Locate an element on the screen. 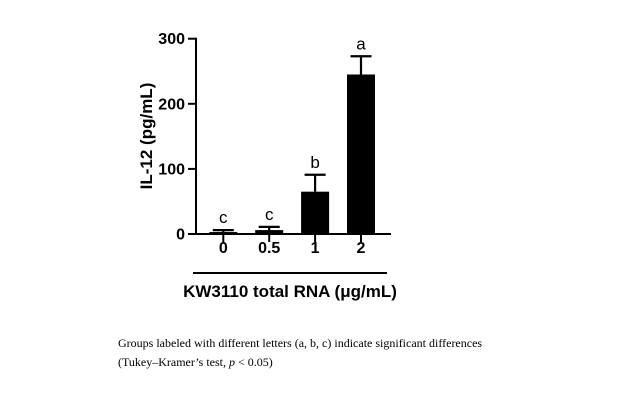 This screenshot has height=400, width=624. sig-letter-b: b is located at coordinates (314, 162).